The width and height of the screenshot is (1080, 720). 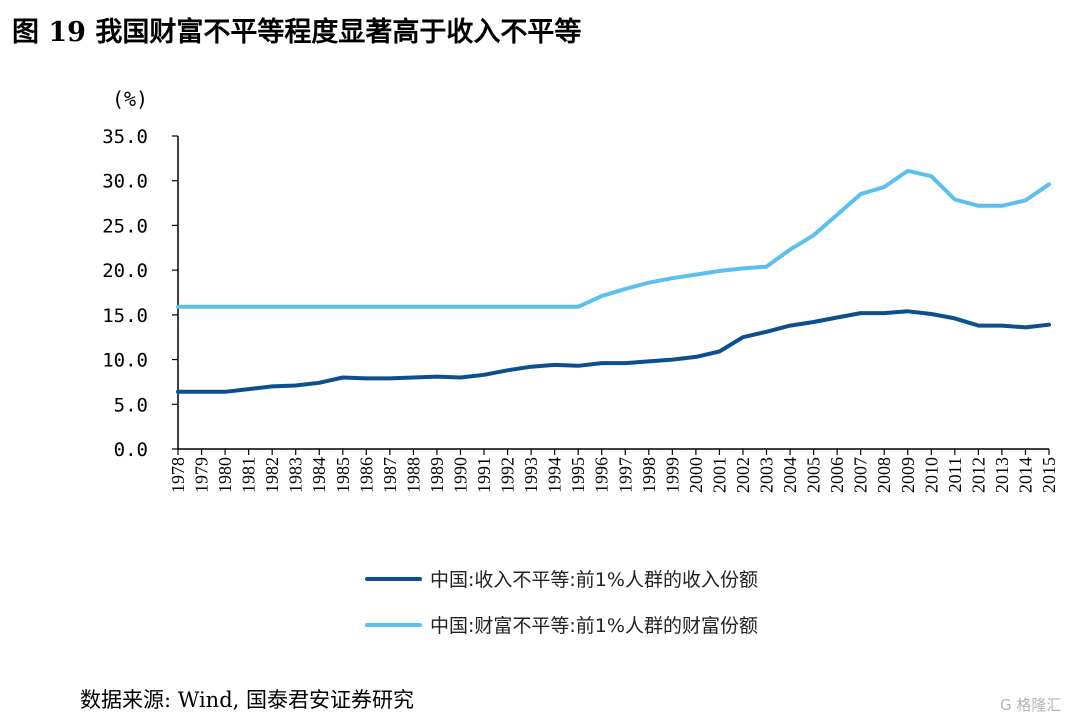 What do you see at coordinates (955, 474) in the screenshot?
I see `x-tick-label: 2011` at bounding box center [955, 474].